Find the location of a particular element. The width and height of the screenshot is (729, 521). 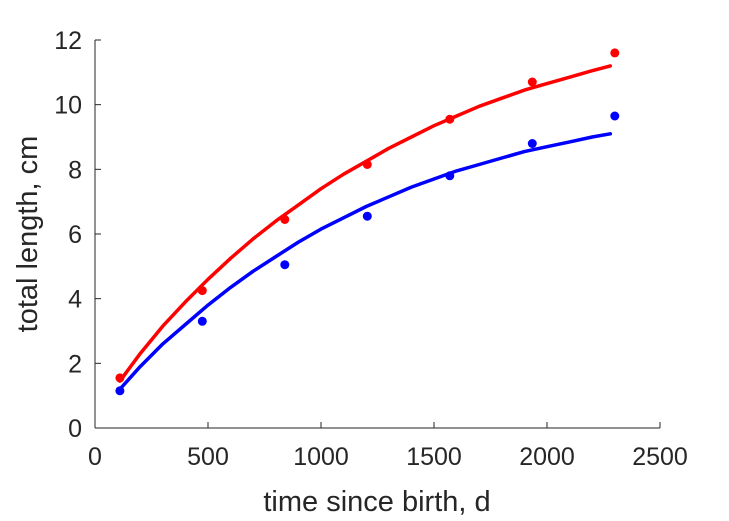

x-tick-label: 500 is located at coordinates (208, 457).